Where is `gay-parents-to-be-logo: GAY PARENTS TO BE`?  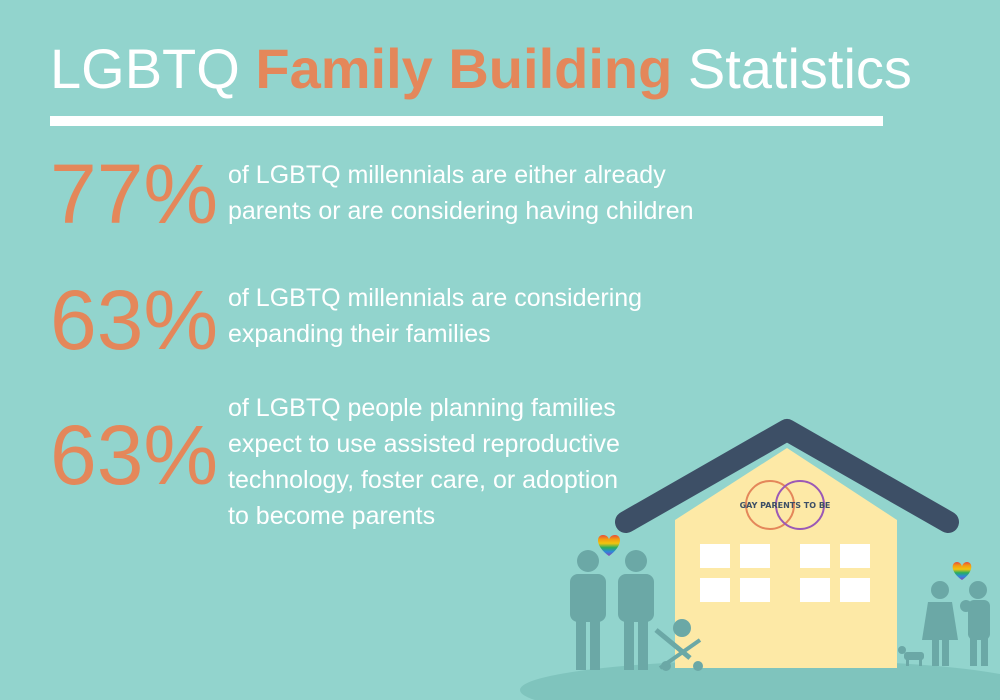
gay-parents-to-be-logo: GAY PARENTS TO BE is located at coordinates (785, 505).